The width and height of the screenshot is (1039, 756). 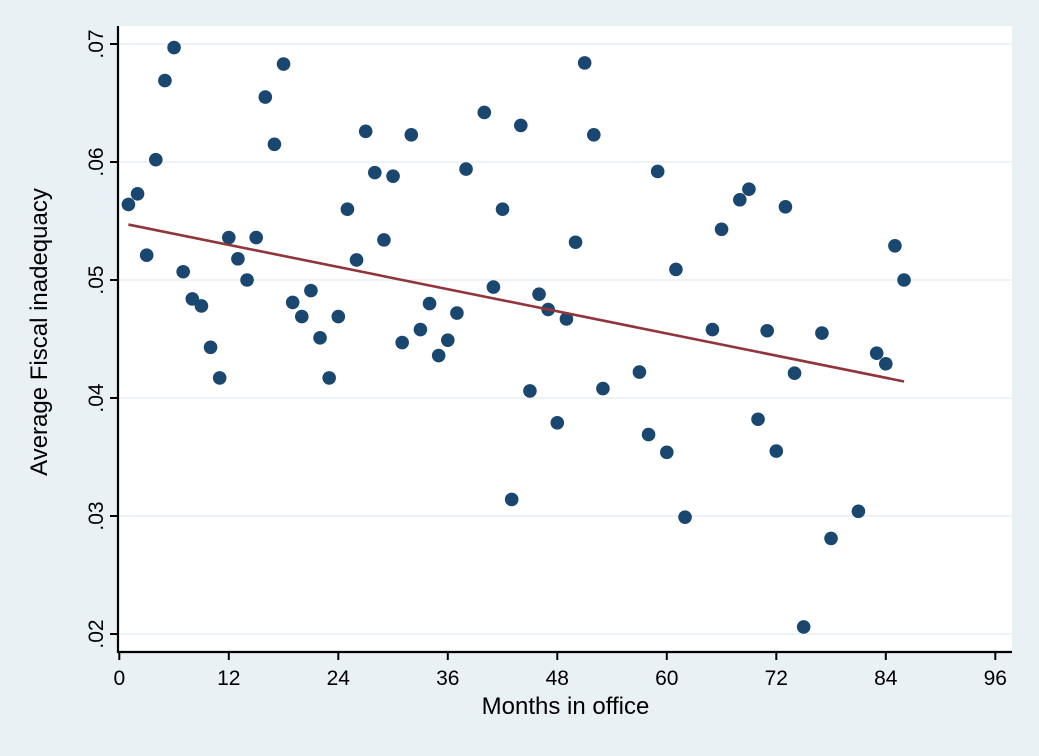 What do you see at coordinates (96, 398) in the screenshot?
I see `y-tick-label: .04` at bounding box center [96, 398].